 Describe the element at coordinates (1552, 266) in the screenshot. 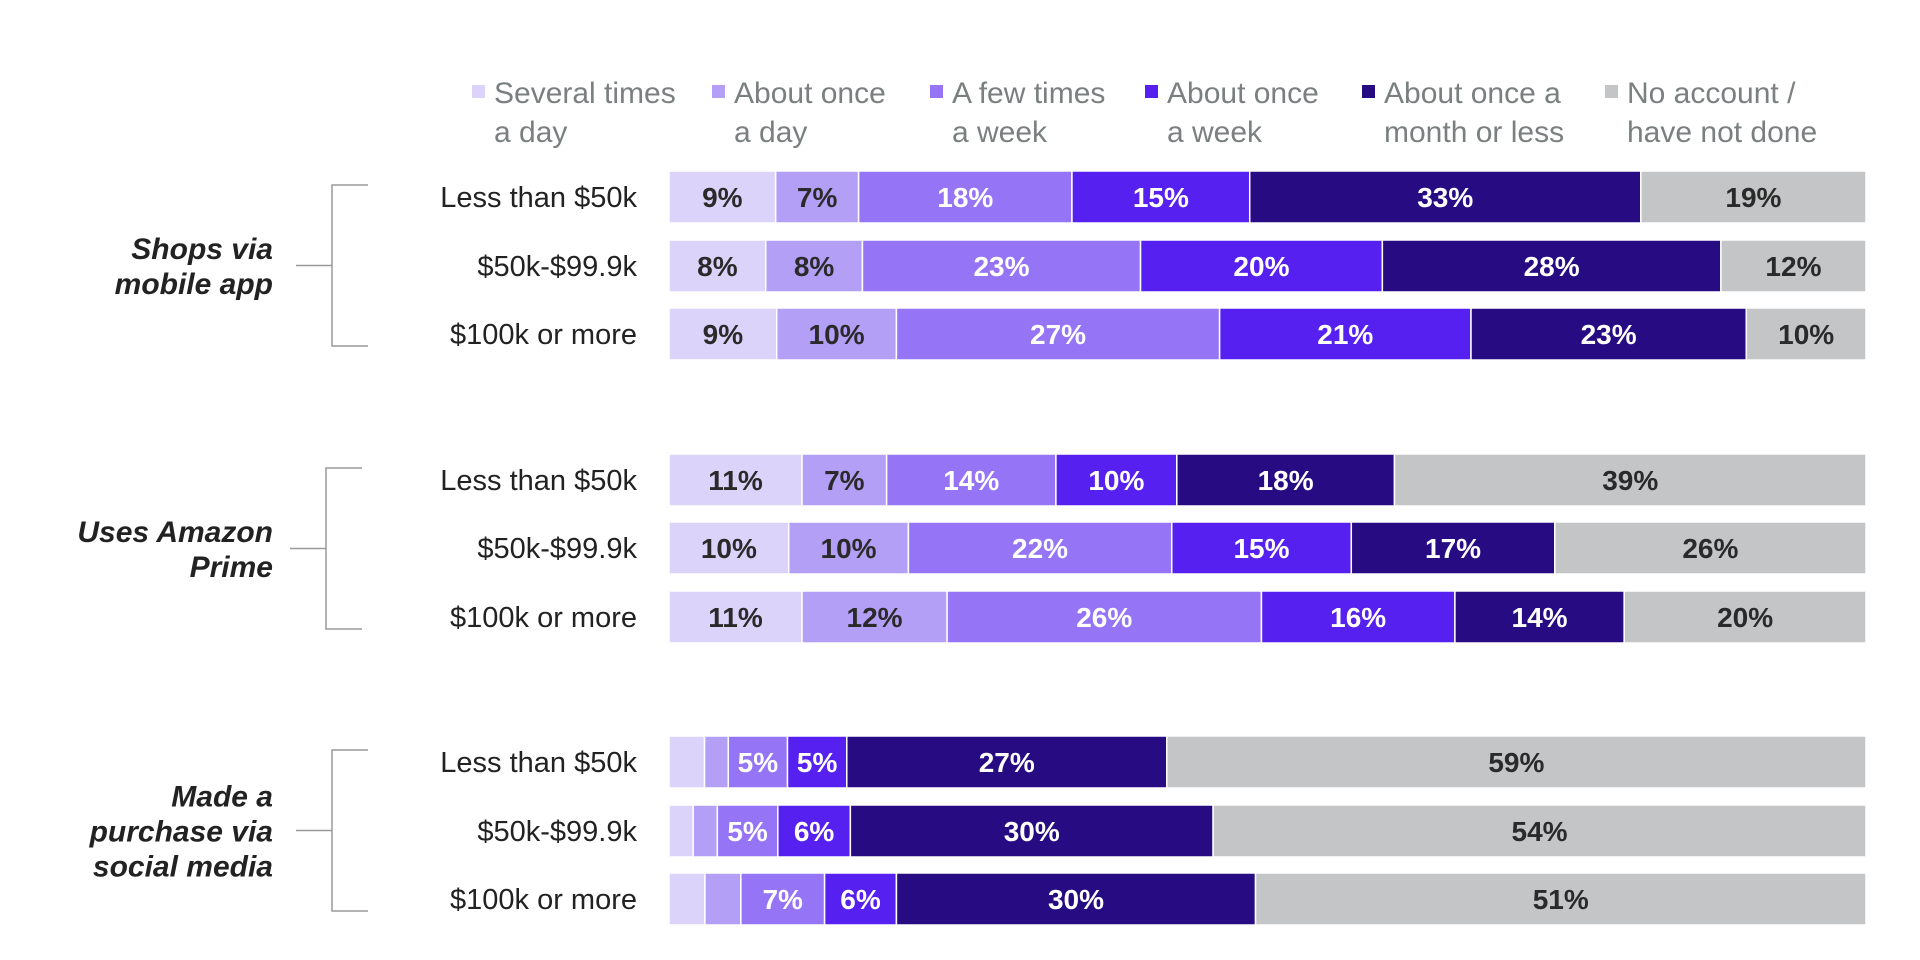

I see `data-label: 28%` at that location.